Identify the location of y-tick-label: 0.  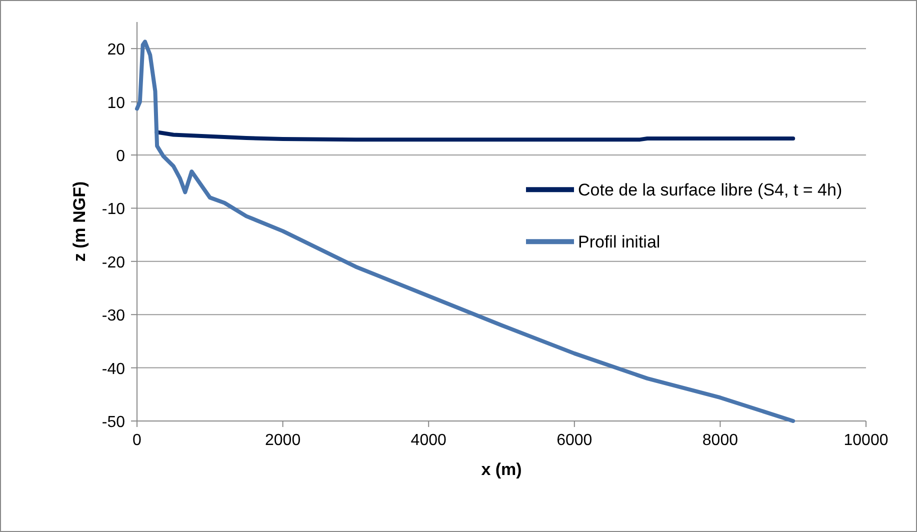
(121, 156).